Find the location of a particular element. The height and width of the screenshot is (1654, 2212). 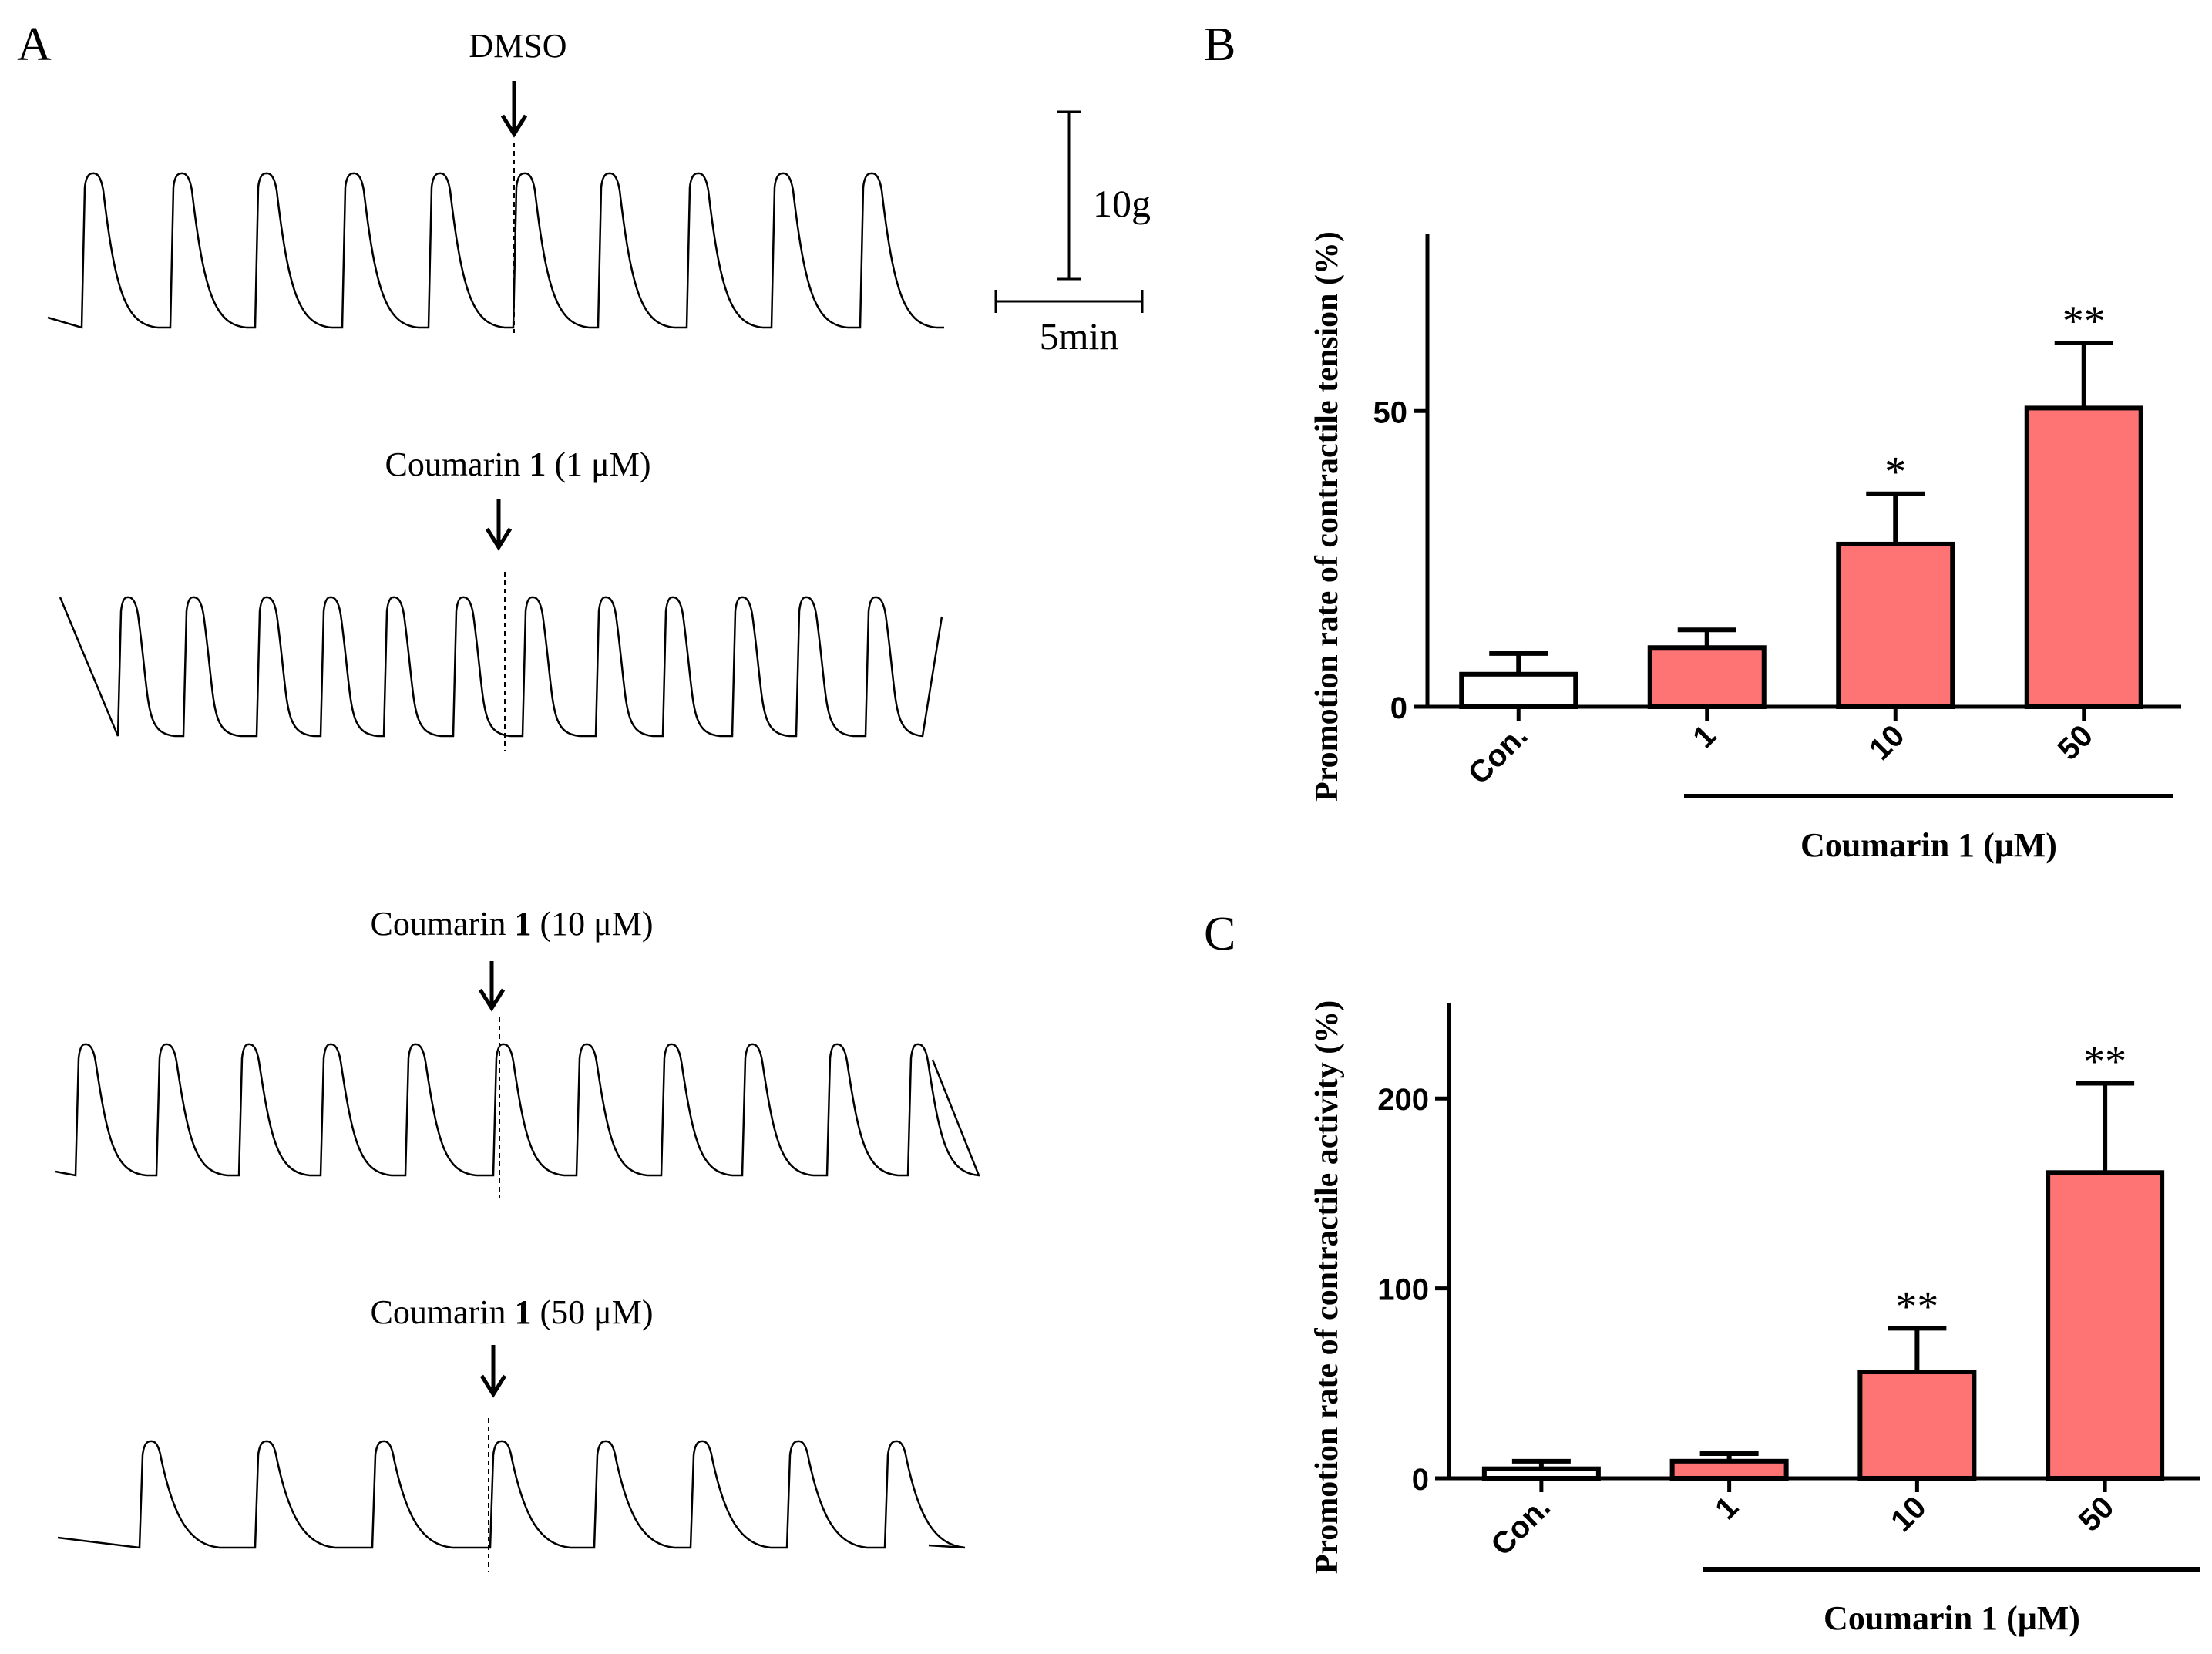

scale-bar-force-label: 10g is located at coordinates (1122, 204).